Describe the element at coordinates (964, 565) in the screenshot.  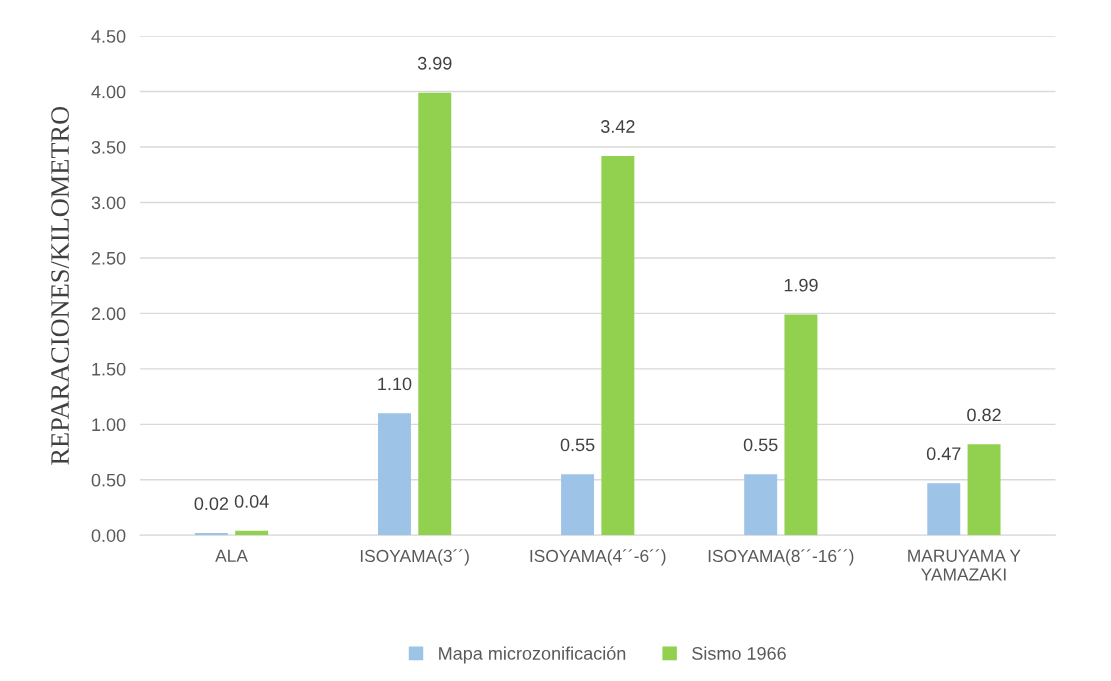
I see `x-tick-label: MARUYAMA Y YAMAZAKI` at that location.